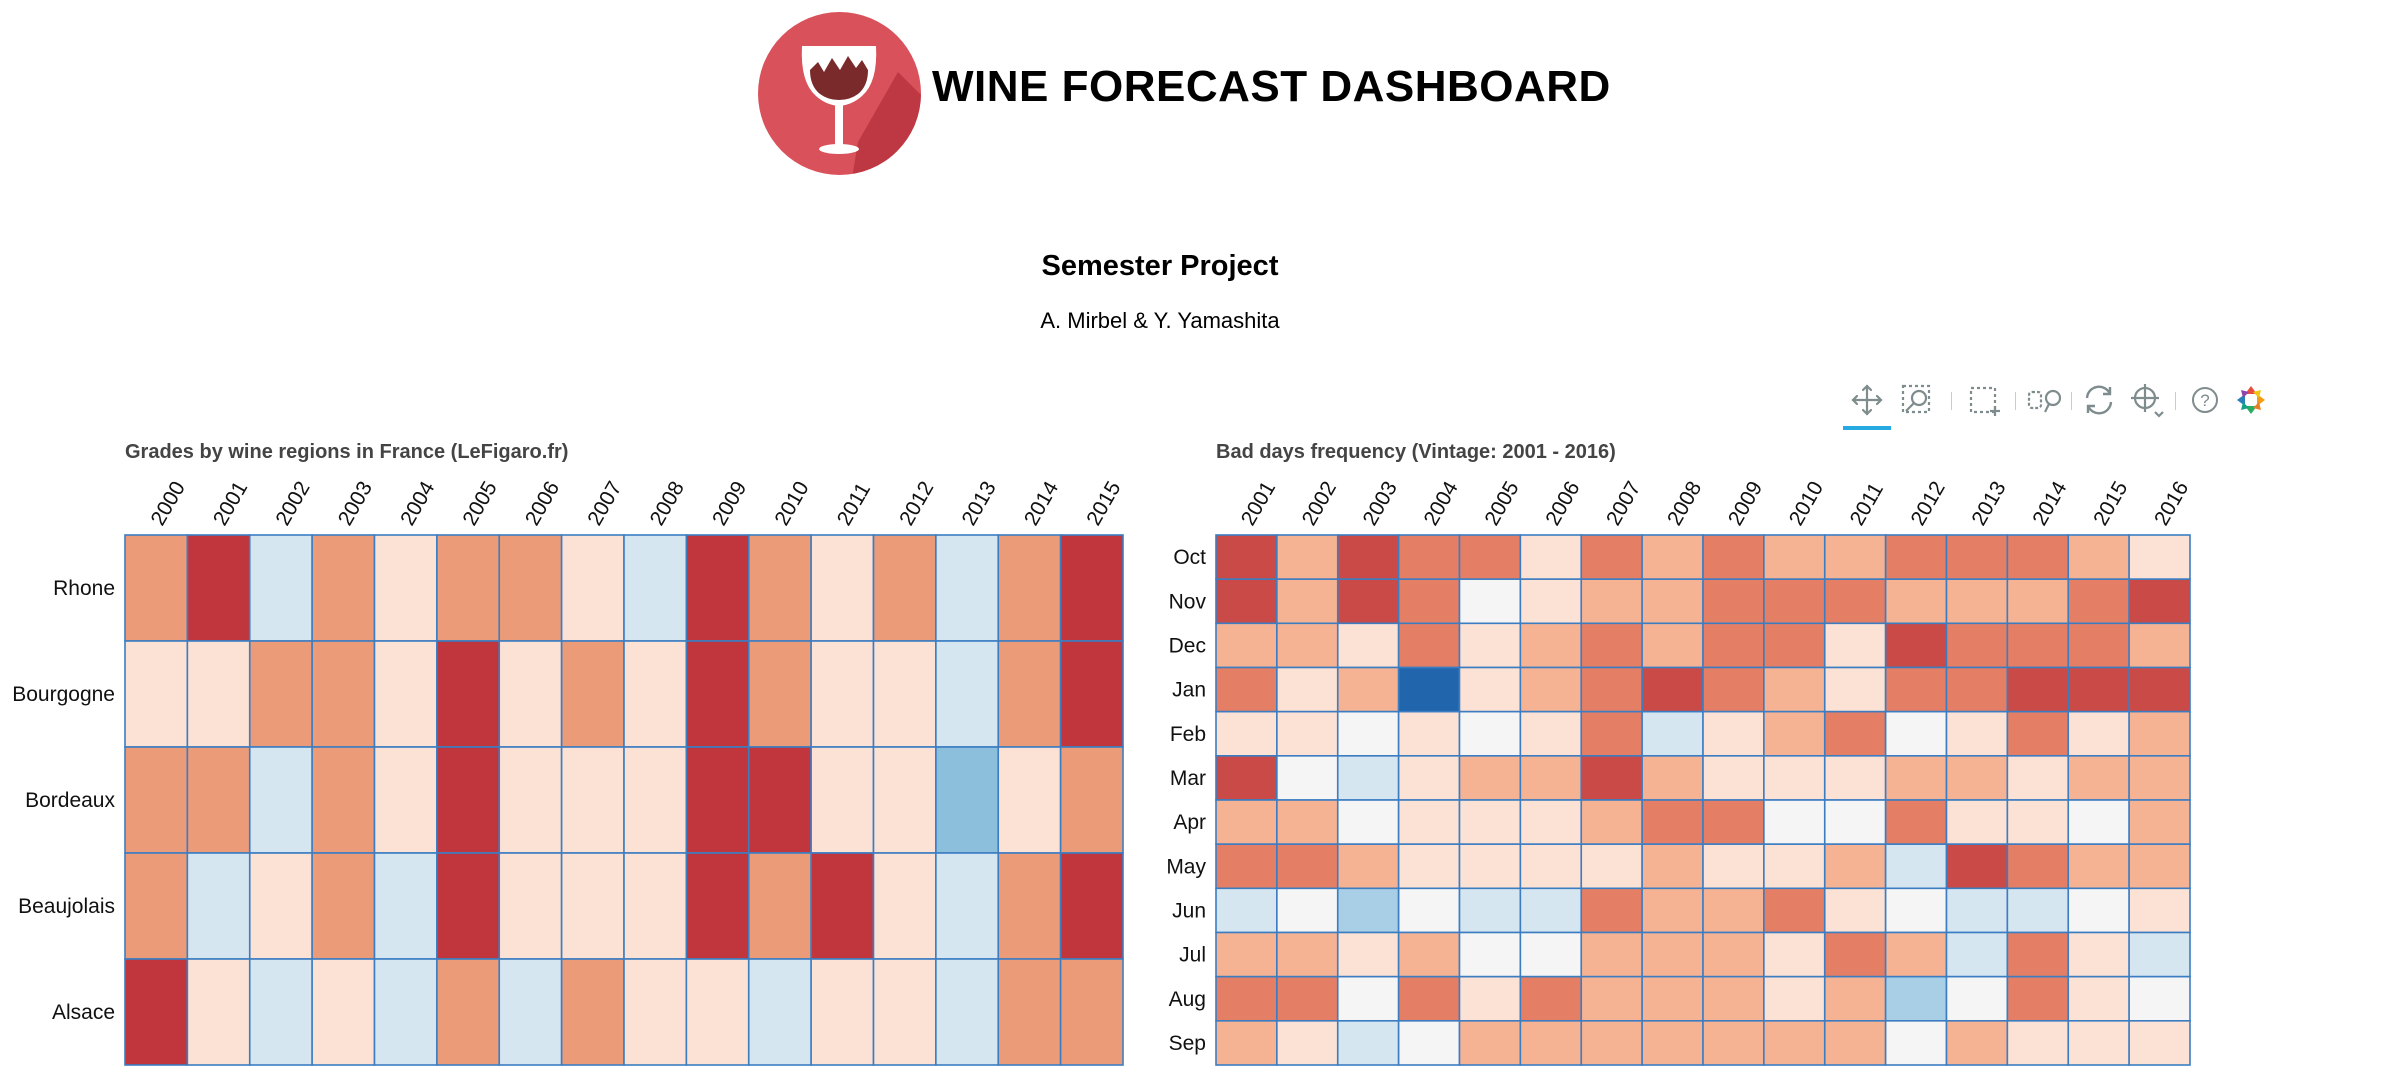  What do you see at coordinates (2251, 400) in the screenshot?
I see `bokeh-logo` at bounding box center [2251, 400].